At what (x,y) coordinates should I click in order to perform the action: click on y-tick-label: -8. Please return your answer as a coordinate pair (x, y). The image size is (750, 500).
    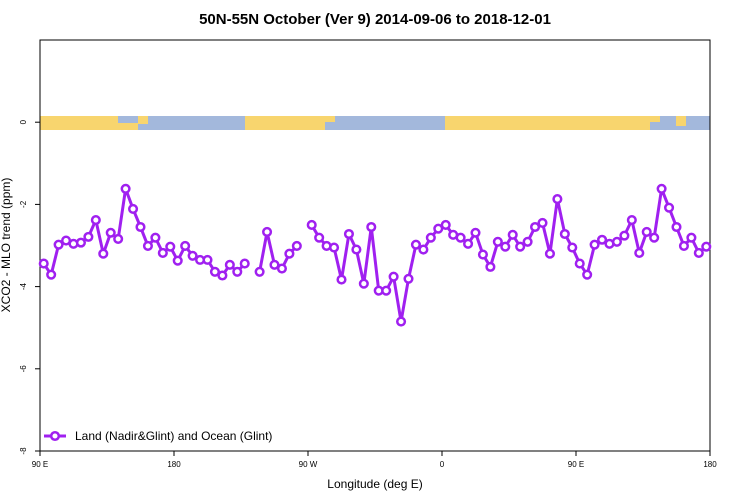
    Looking at the image, I should click on (23, 451).